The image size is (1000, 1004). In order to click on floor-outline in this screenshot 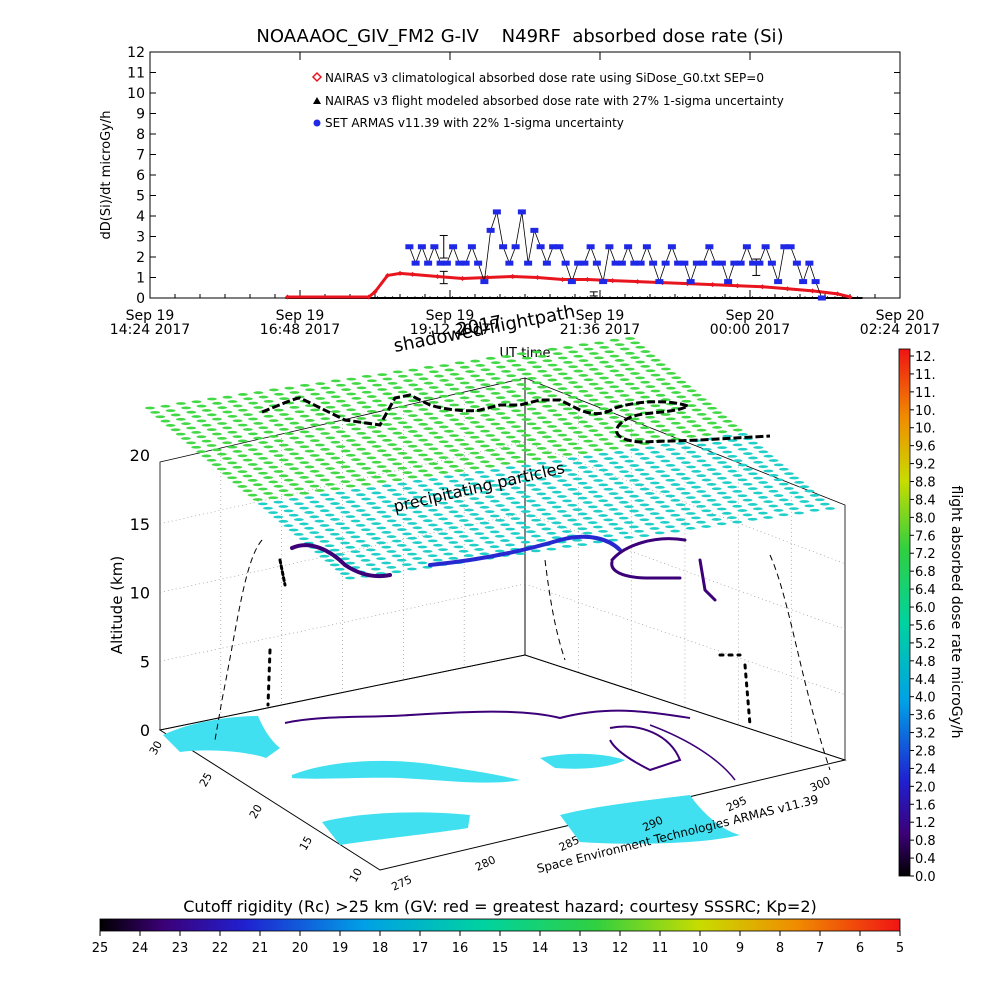, I will do `click(502, 762)`.